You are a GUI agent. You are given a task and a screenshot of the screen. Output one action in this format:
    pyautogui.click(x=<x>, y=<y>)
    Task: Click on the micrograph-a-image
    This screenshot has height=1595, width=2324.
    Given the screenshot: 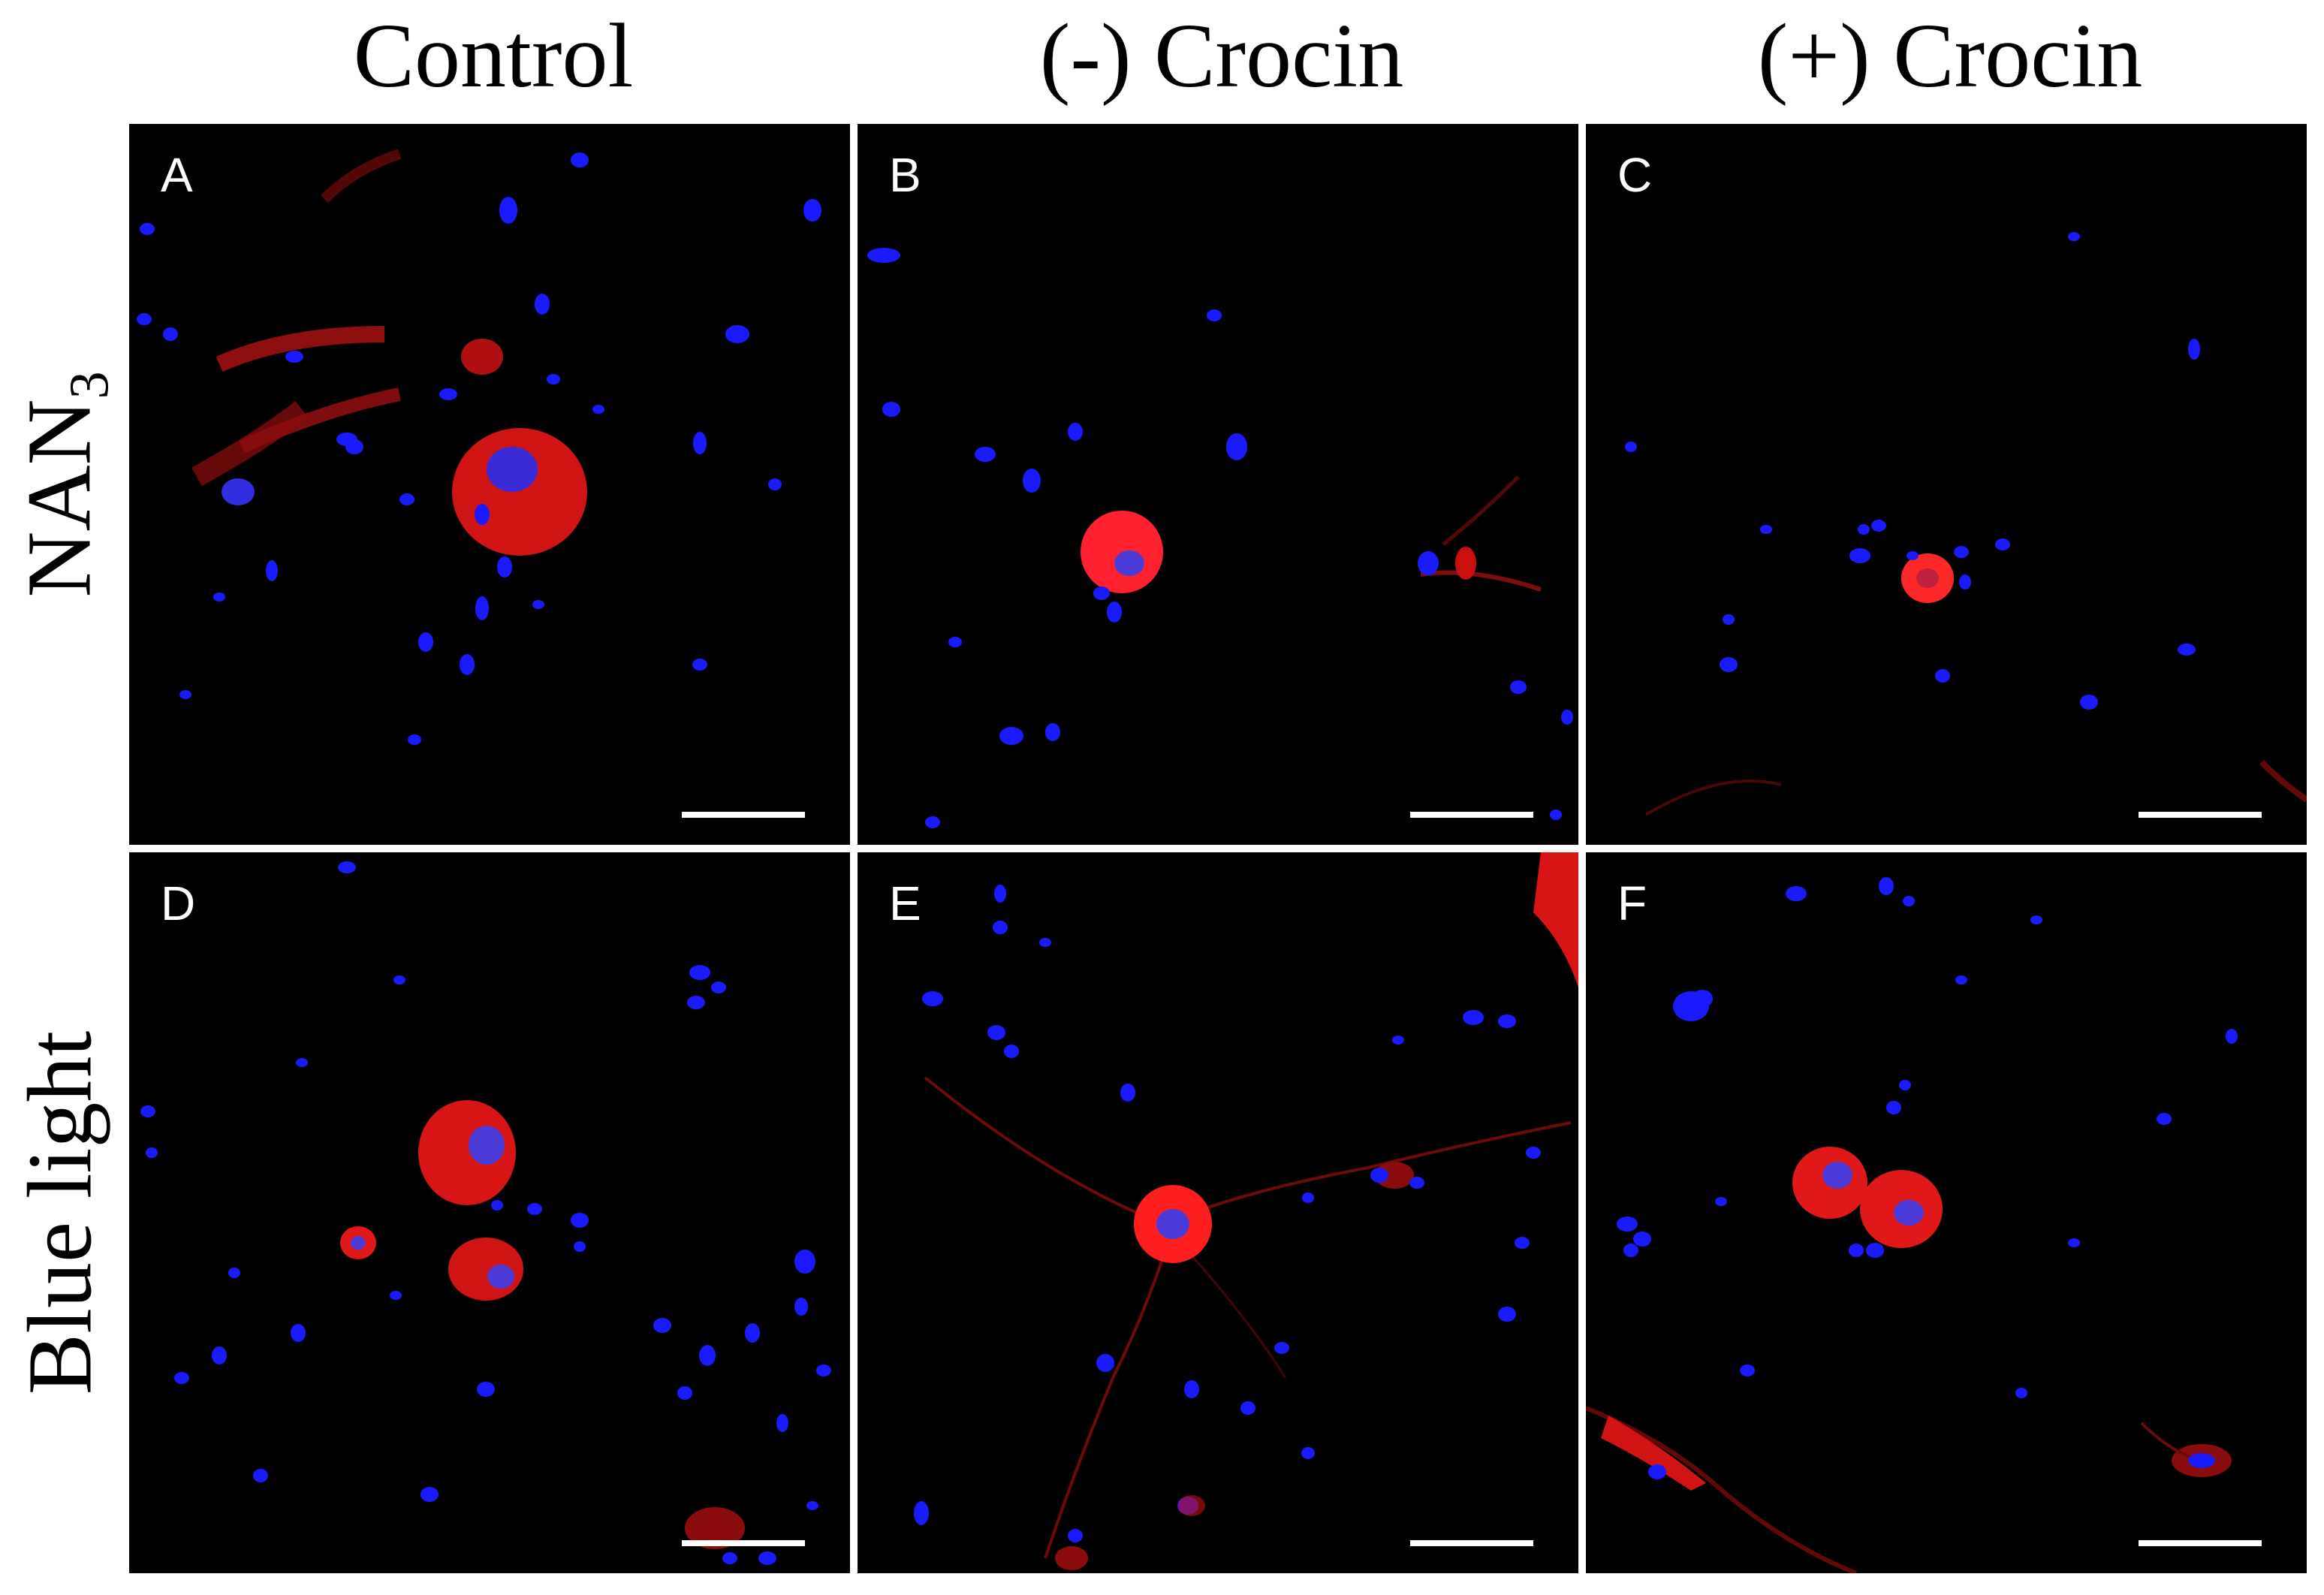 What is the action you would take?
    pyautogui.click(x=479, y=447)
    